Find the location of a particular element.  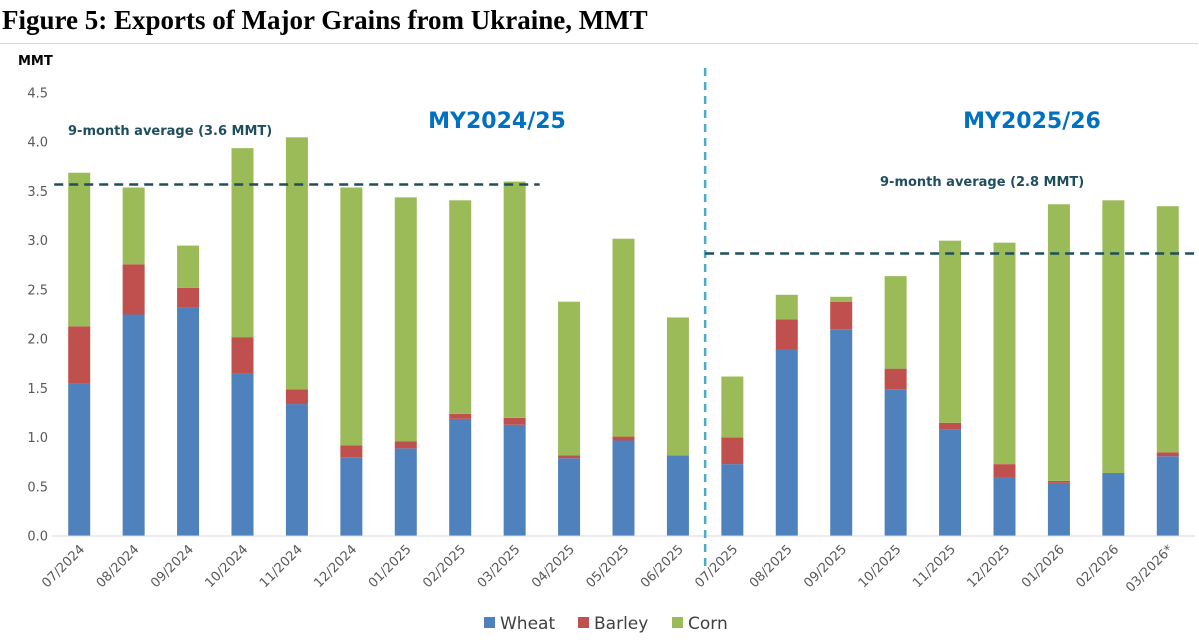

y-tick-label: 3.5 is located at coordinates (37, 192).